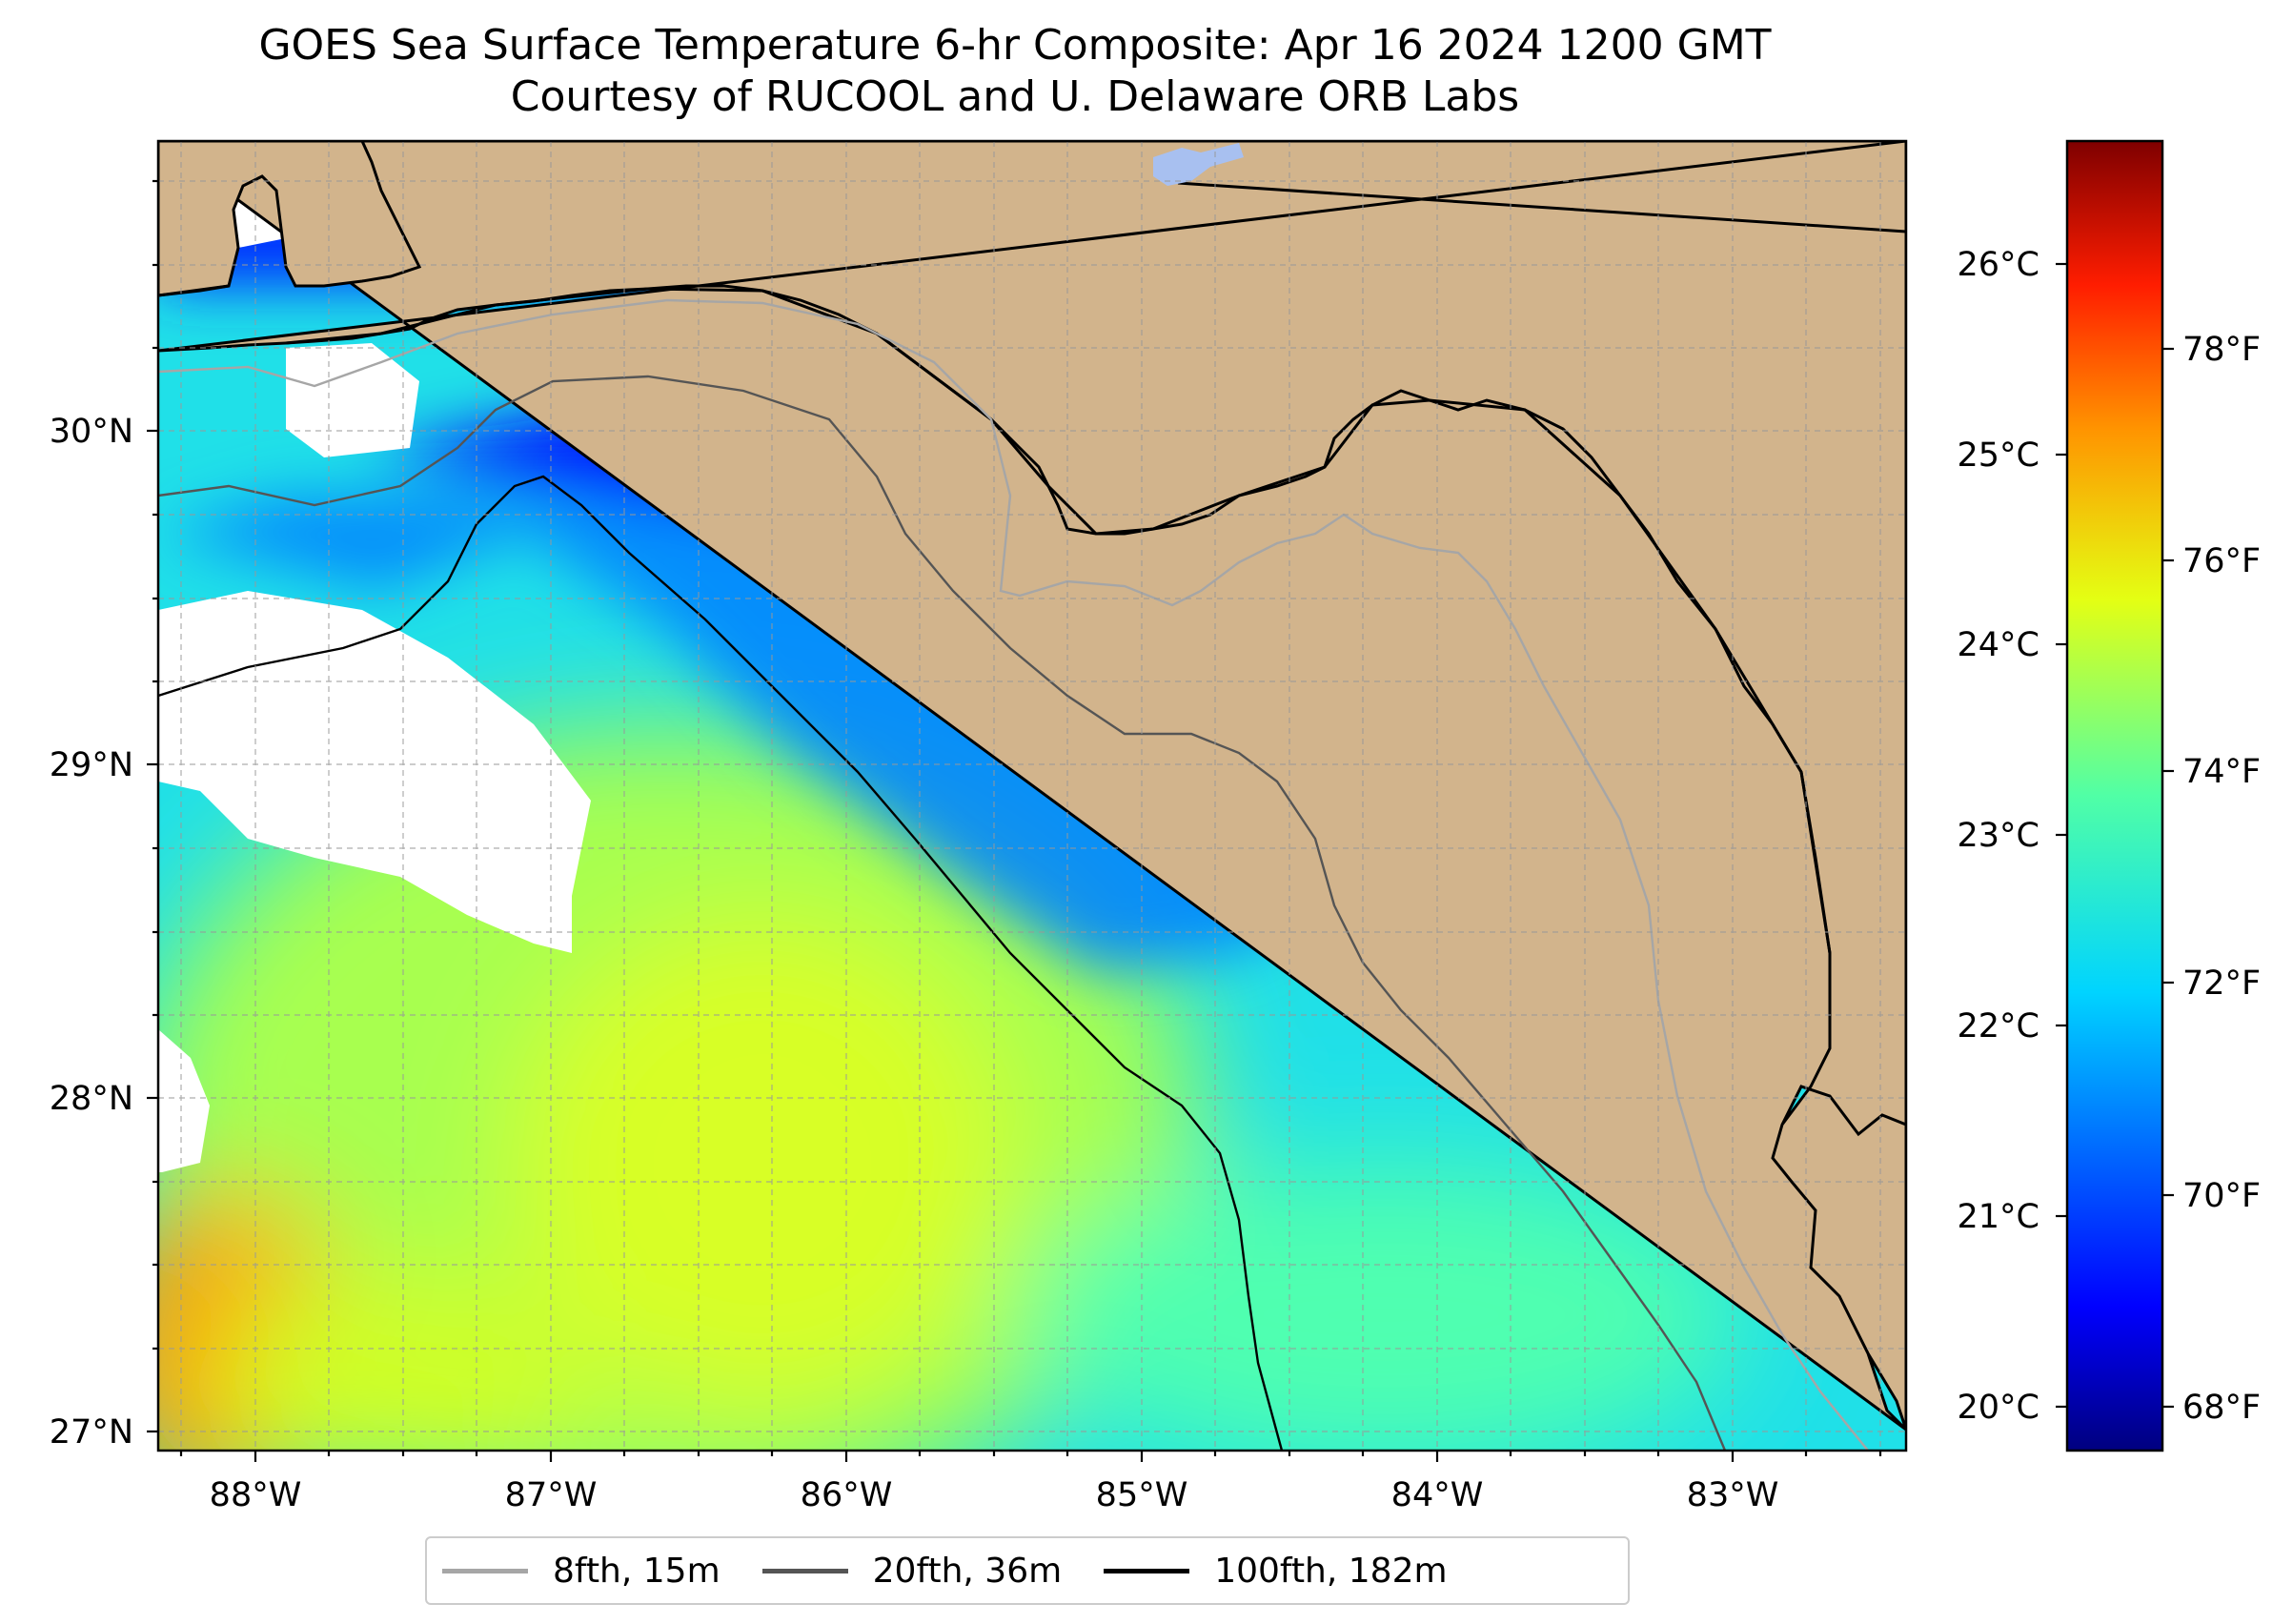 Image resolution: width=2293 pixels, height=1624 pixels. What do you see at coordinates (1542, 207) in the screenshot?
I see `state-boundary` at bounding box center [1542, 207].